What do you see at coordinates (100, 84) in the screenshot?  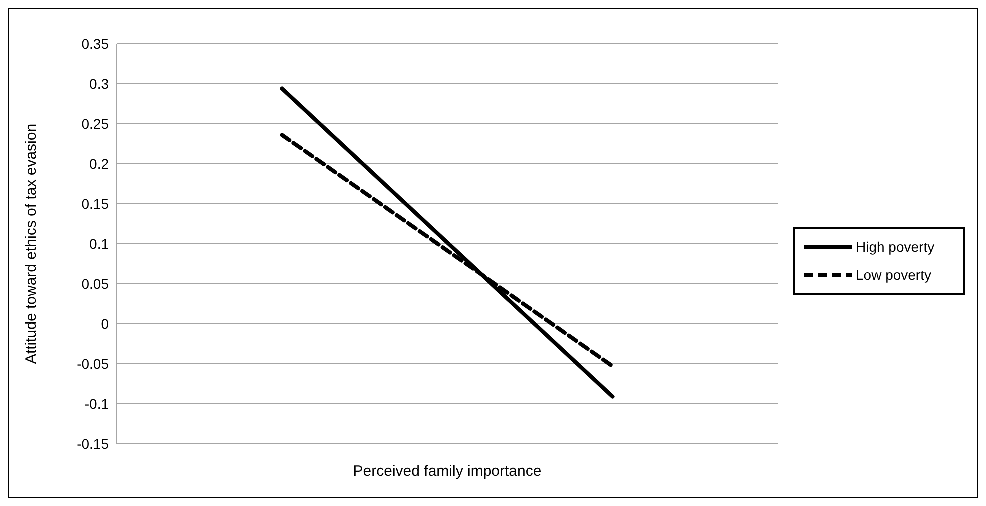 I see `y-tick-label: 0.3` at bounding box center [100, 84].